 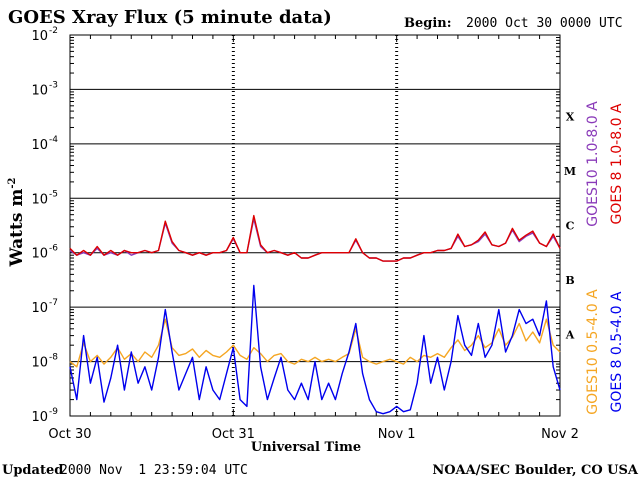 I want to click on flare-class-label: B, so click(x=569, y=280).